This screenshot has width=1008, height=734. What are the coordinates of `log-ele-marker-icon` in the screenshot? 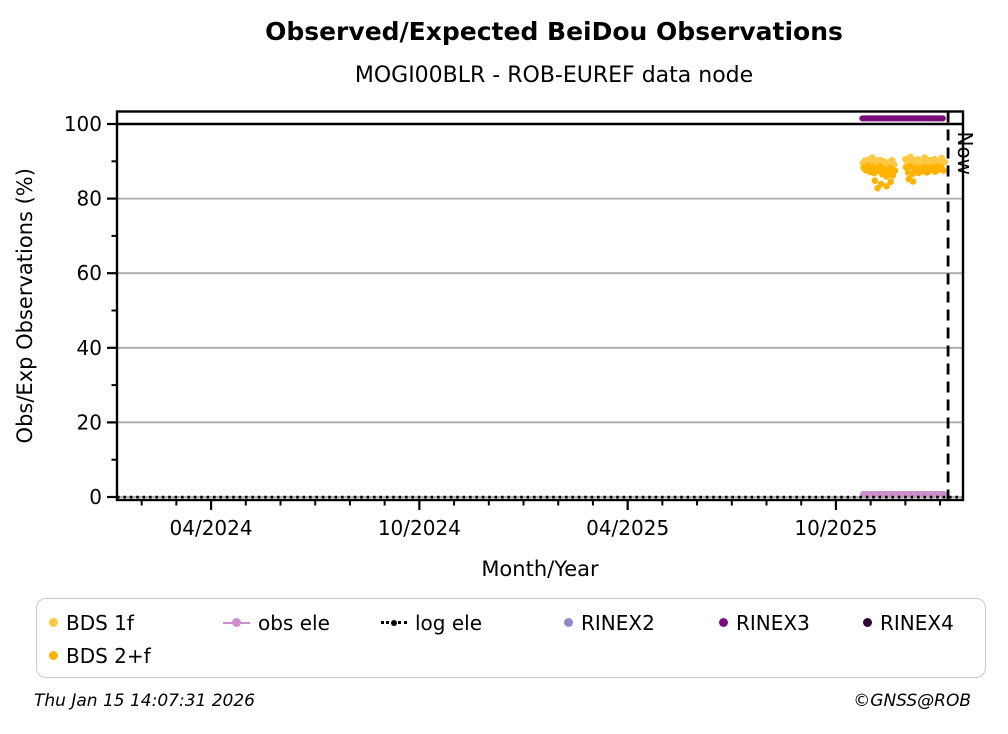 It's located at (394, 623).